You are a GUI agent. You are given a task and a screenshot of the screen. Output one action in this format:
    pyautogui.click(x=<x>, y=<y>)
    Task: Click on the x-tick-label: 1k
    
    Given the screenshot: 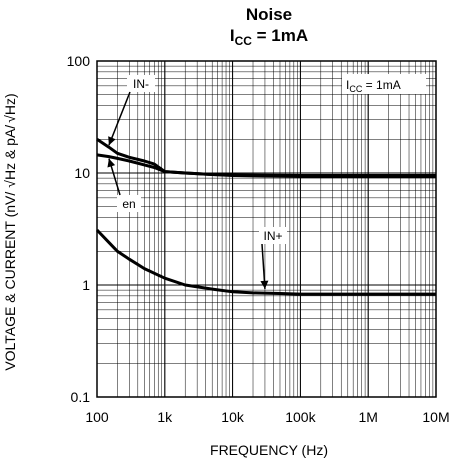 What is the action you would take?
    pyautogui.click(x=165, y=417)
    